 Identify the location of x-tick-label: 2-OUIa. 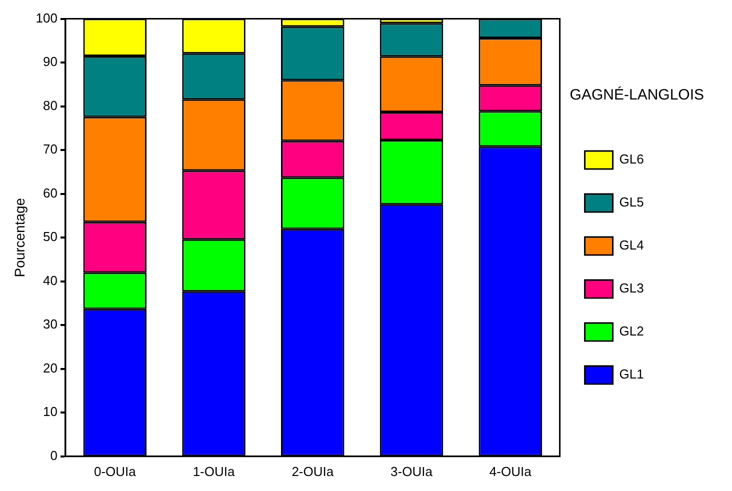
(313, 471).